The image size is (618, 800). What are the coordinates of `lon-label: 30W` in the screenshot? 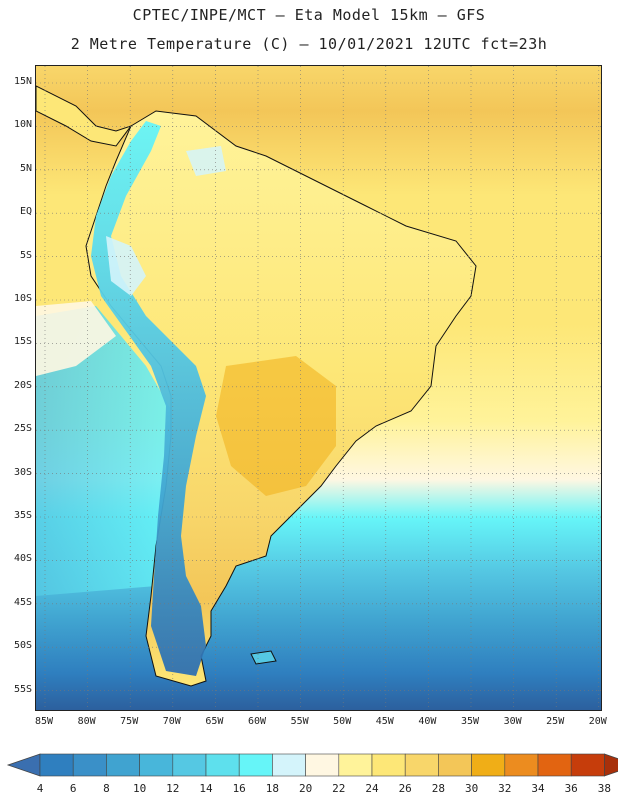 It's located at (512, 721).